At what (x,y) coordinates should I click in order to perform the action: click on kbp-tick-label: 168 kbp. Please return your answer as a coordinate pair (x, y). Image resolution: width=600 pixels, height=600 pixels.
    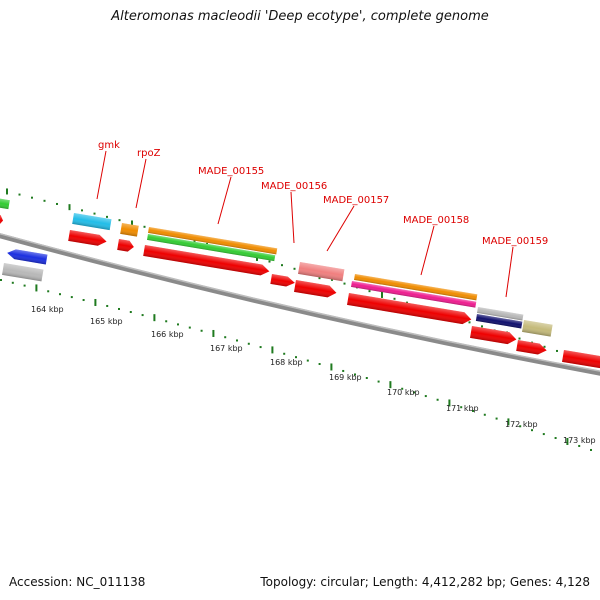
    Looking at the image, I should click on (286, 362).